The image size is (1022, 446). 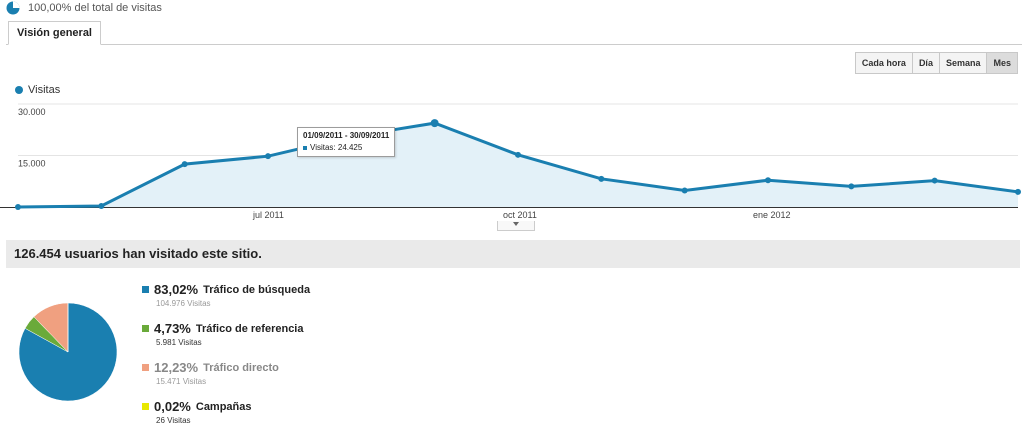 What do you see at coordinates (520, 215) in the screenshot?
I see `x-tick-label: oct 2011` at bounding box center [520, 215].